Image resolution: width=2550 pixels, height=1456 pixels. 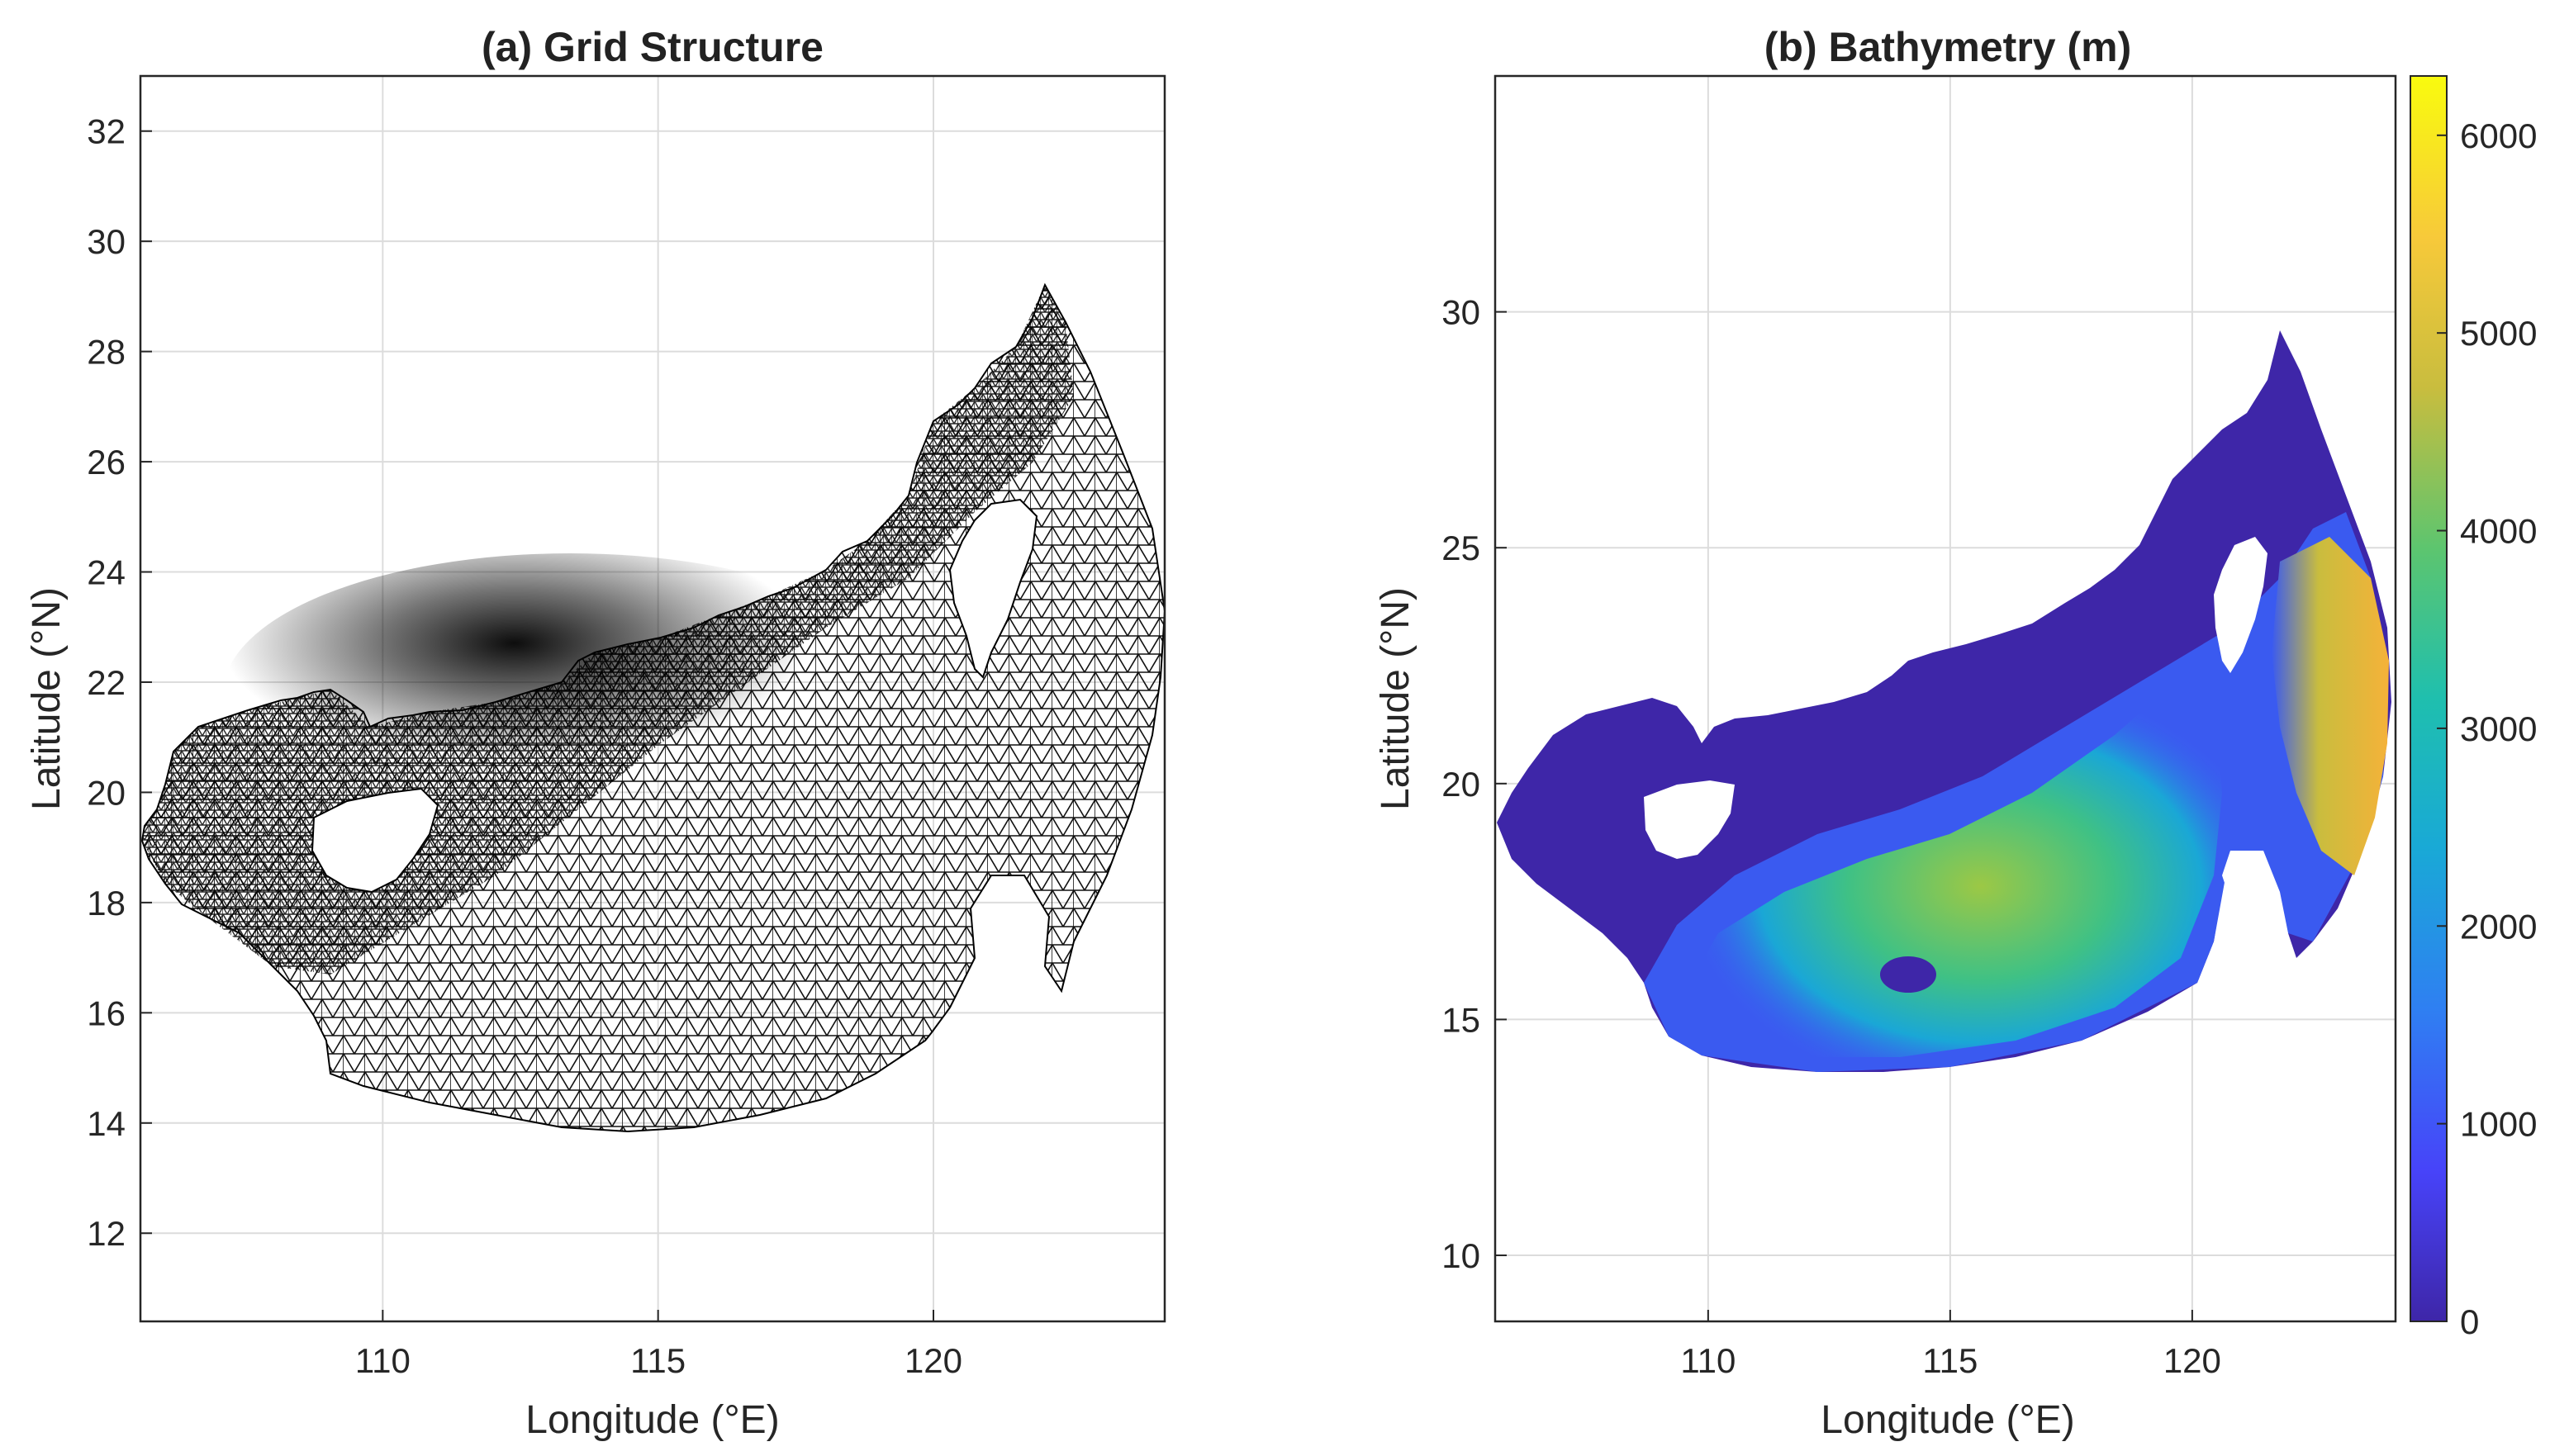 I want to click on deep-basin, so click(x=1954, y=867).